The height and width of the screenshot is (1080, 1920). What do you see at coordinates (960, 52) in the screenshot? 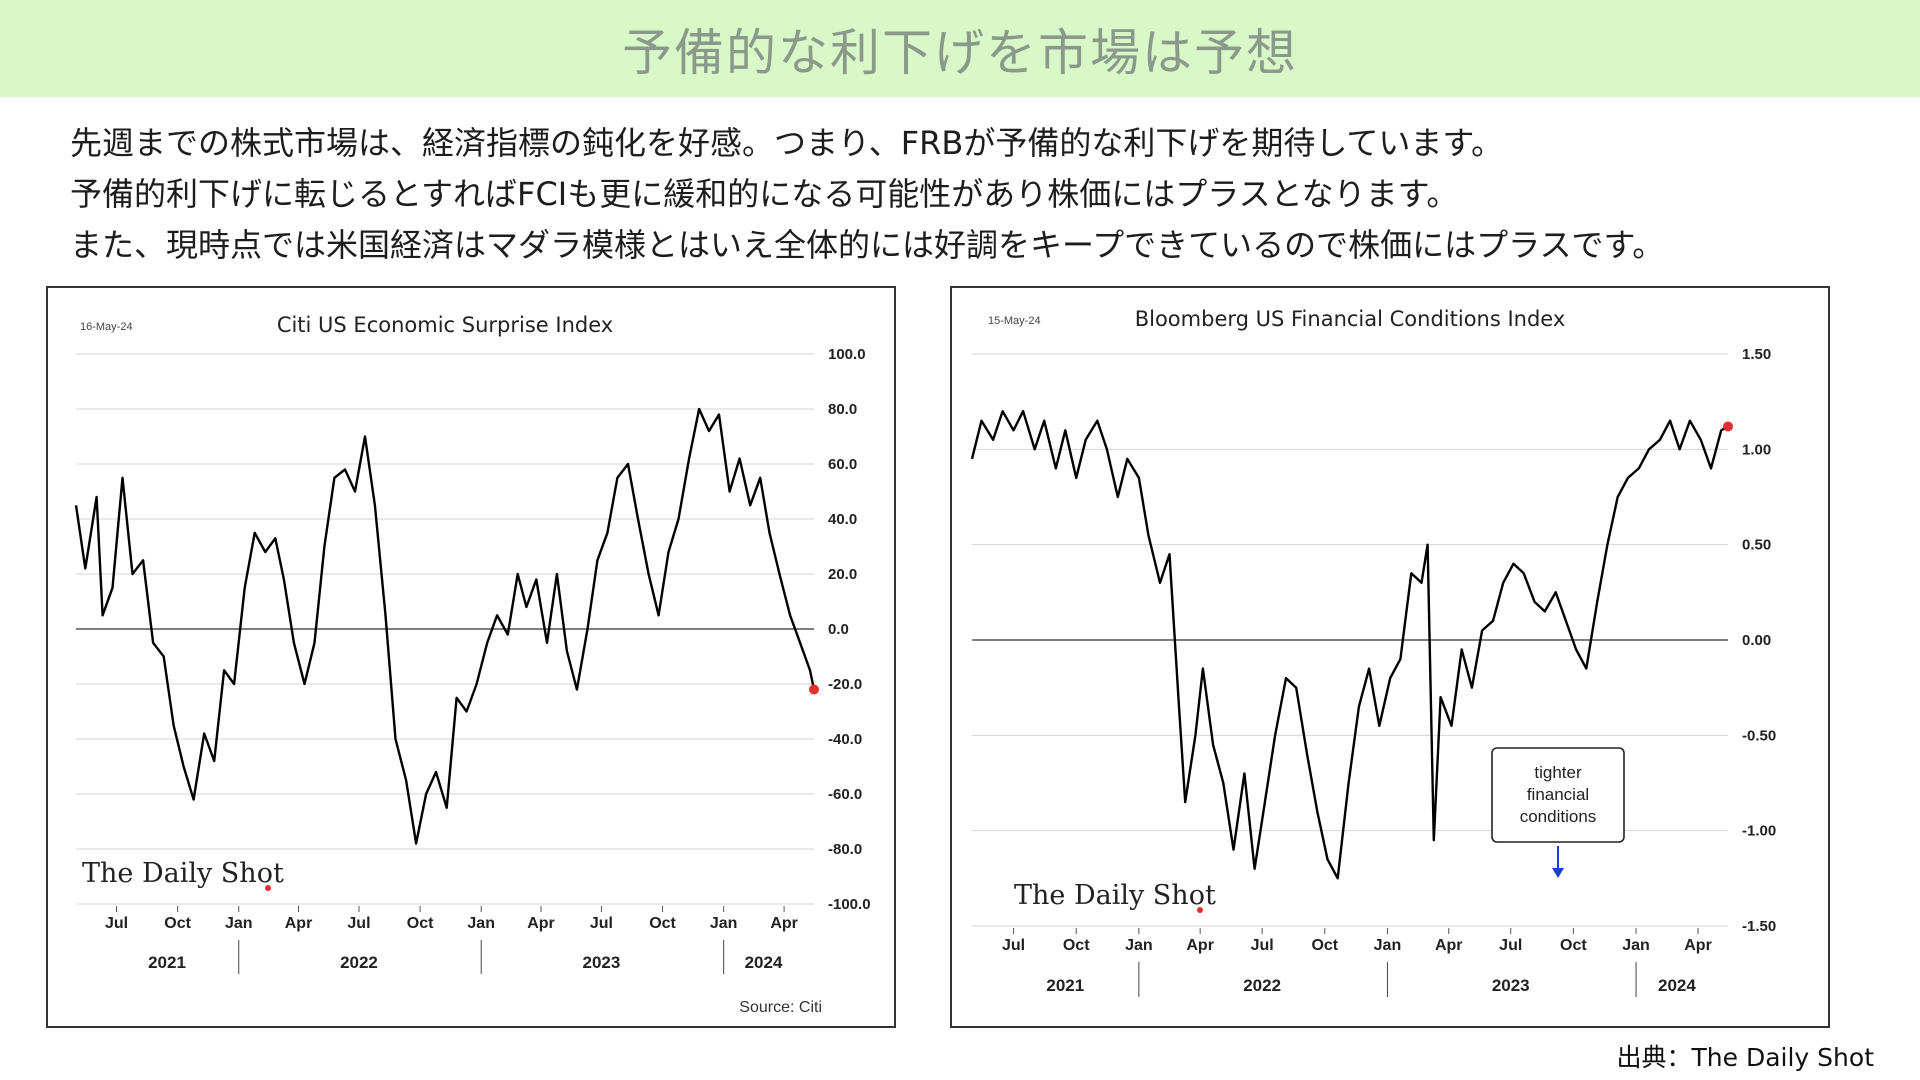
I see `page-title: 予備的な利下げを市場は予想` at bounding box center [960, 52].